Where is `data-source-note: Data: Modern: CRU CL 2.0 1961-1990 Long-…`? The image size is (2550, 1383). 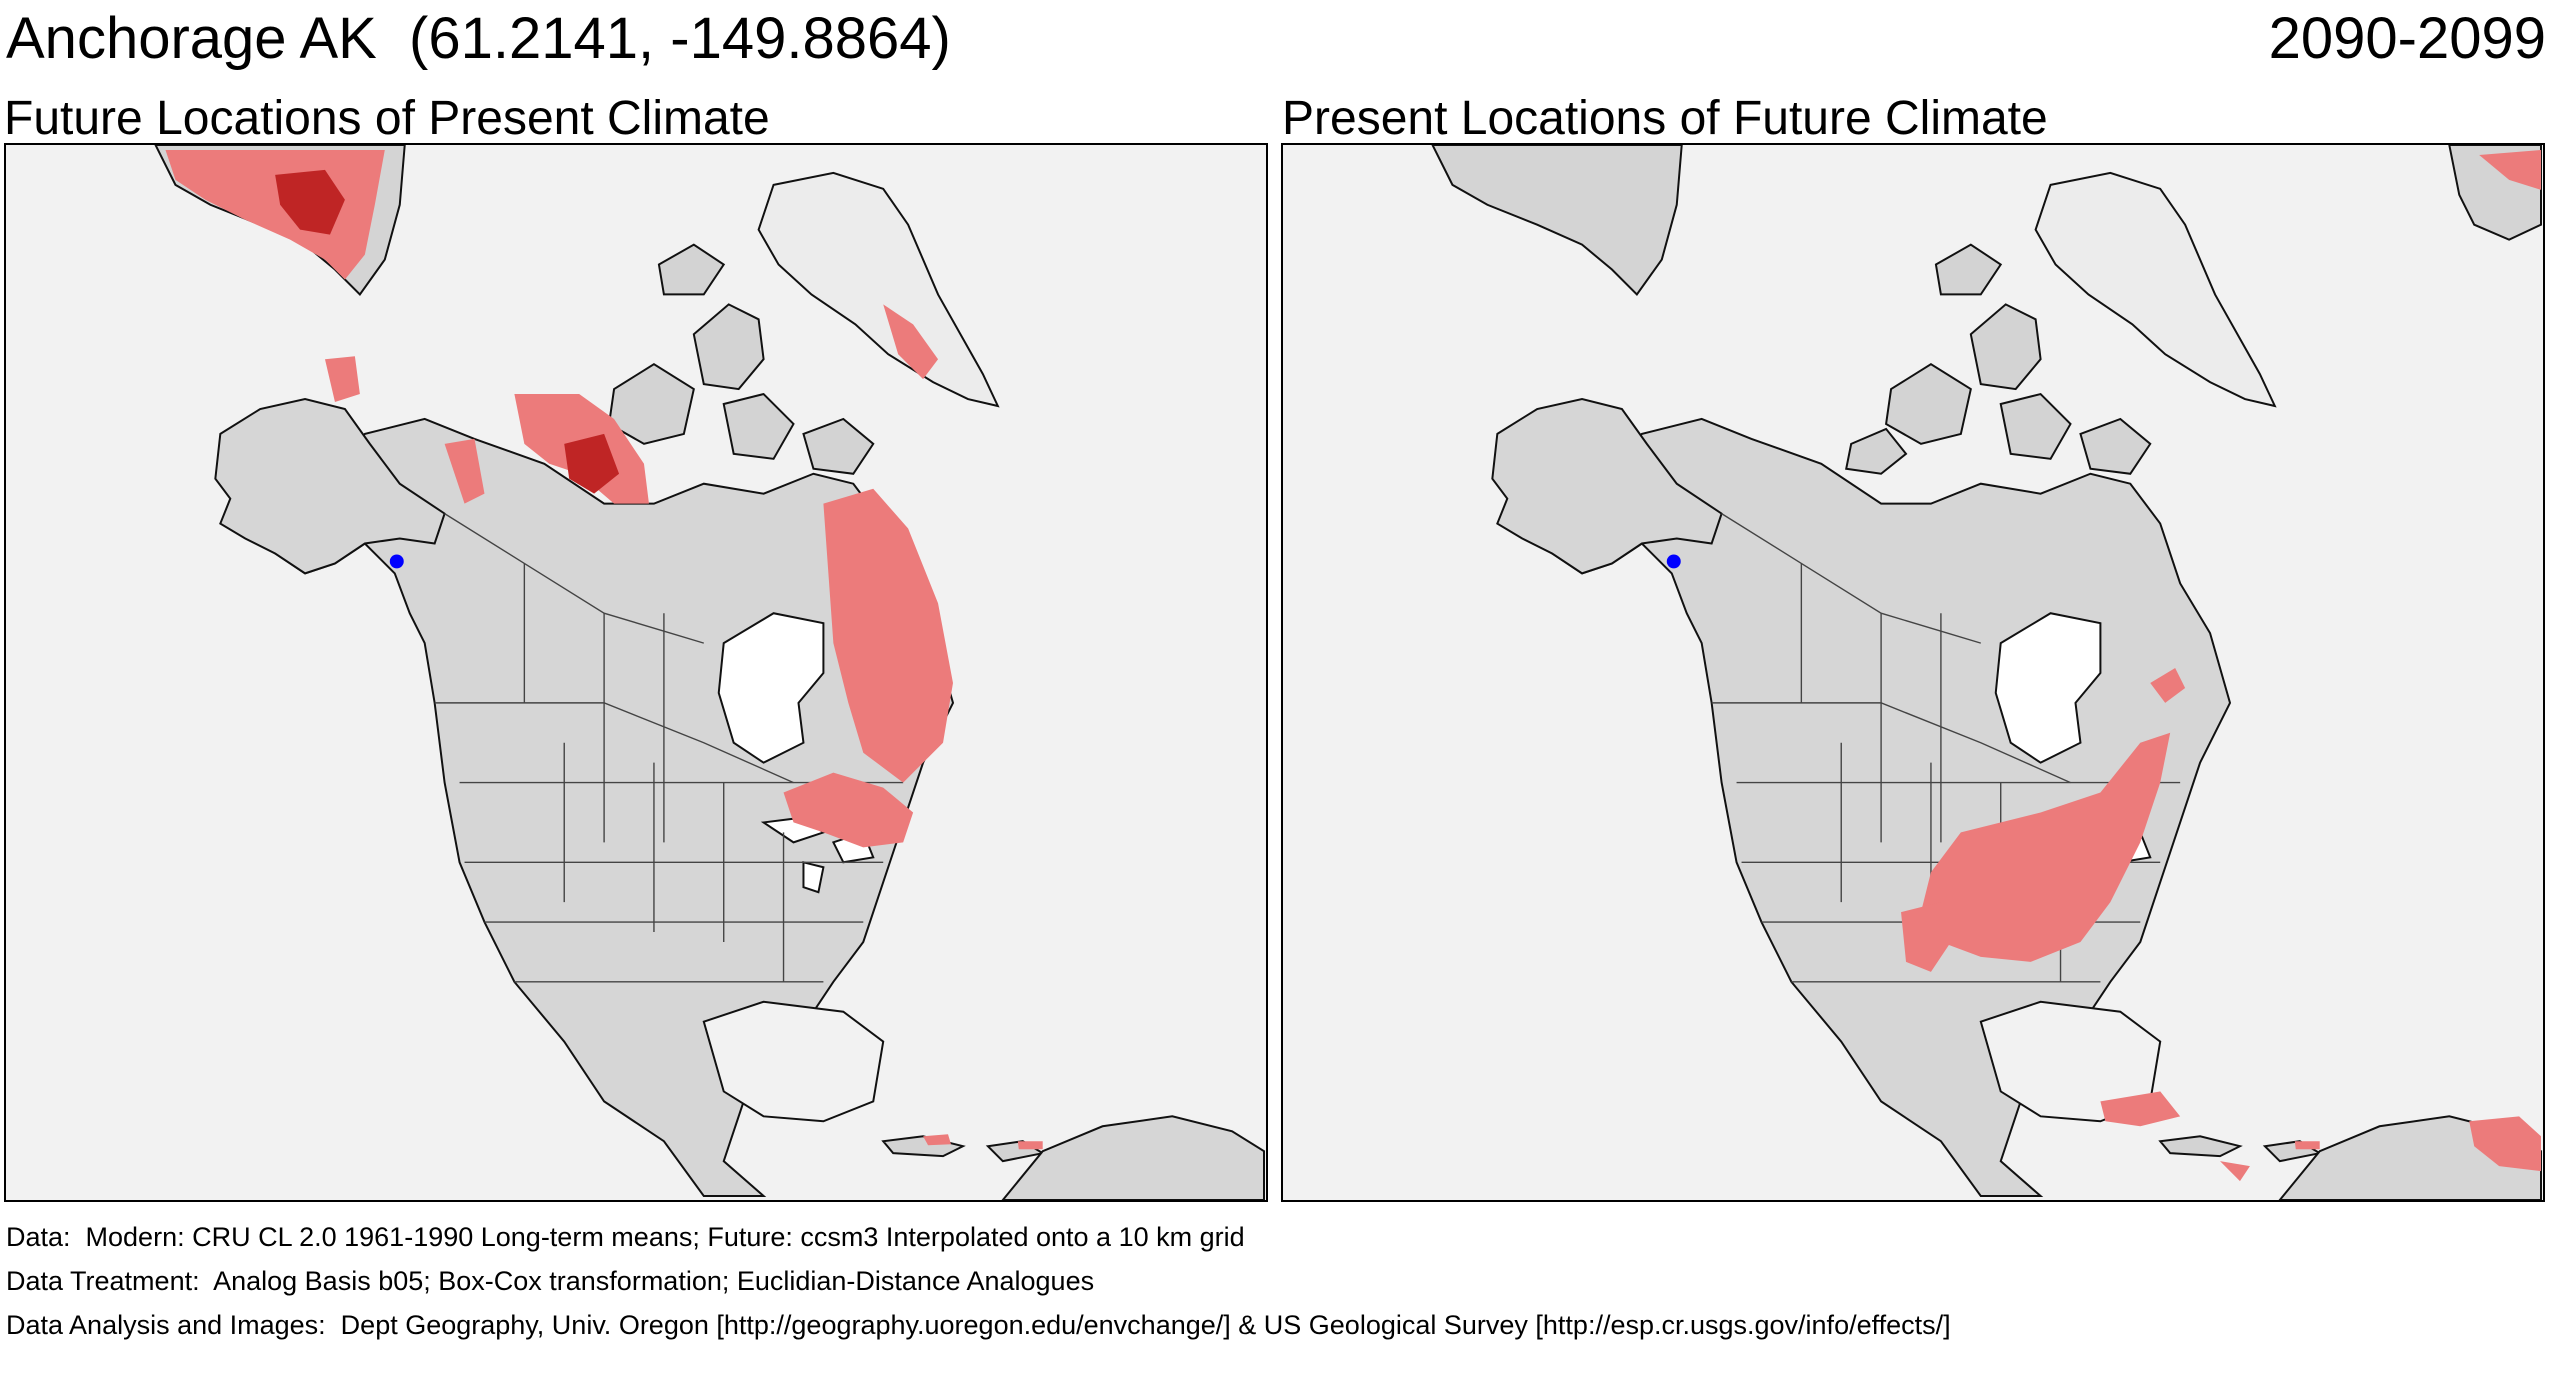
data-source-note: Data: Modern: CRU CL 2.0 1961-1990 Long-… is located at coordinates (625, 1237).